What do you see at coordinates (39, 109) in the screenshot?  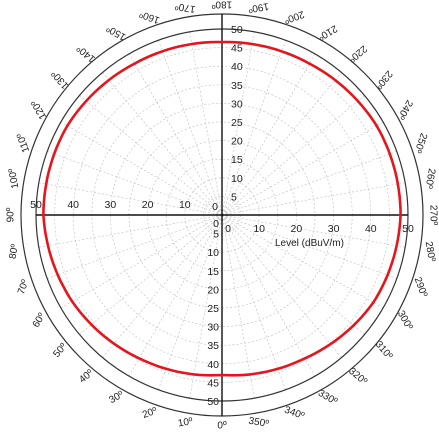 I see `angle-label-120: 120º` at bounding box center [39, 109].